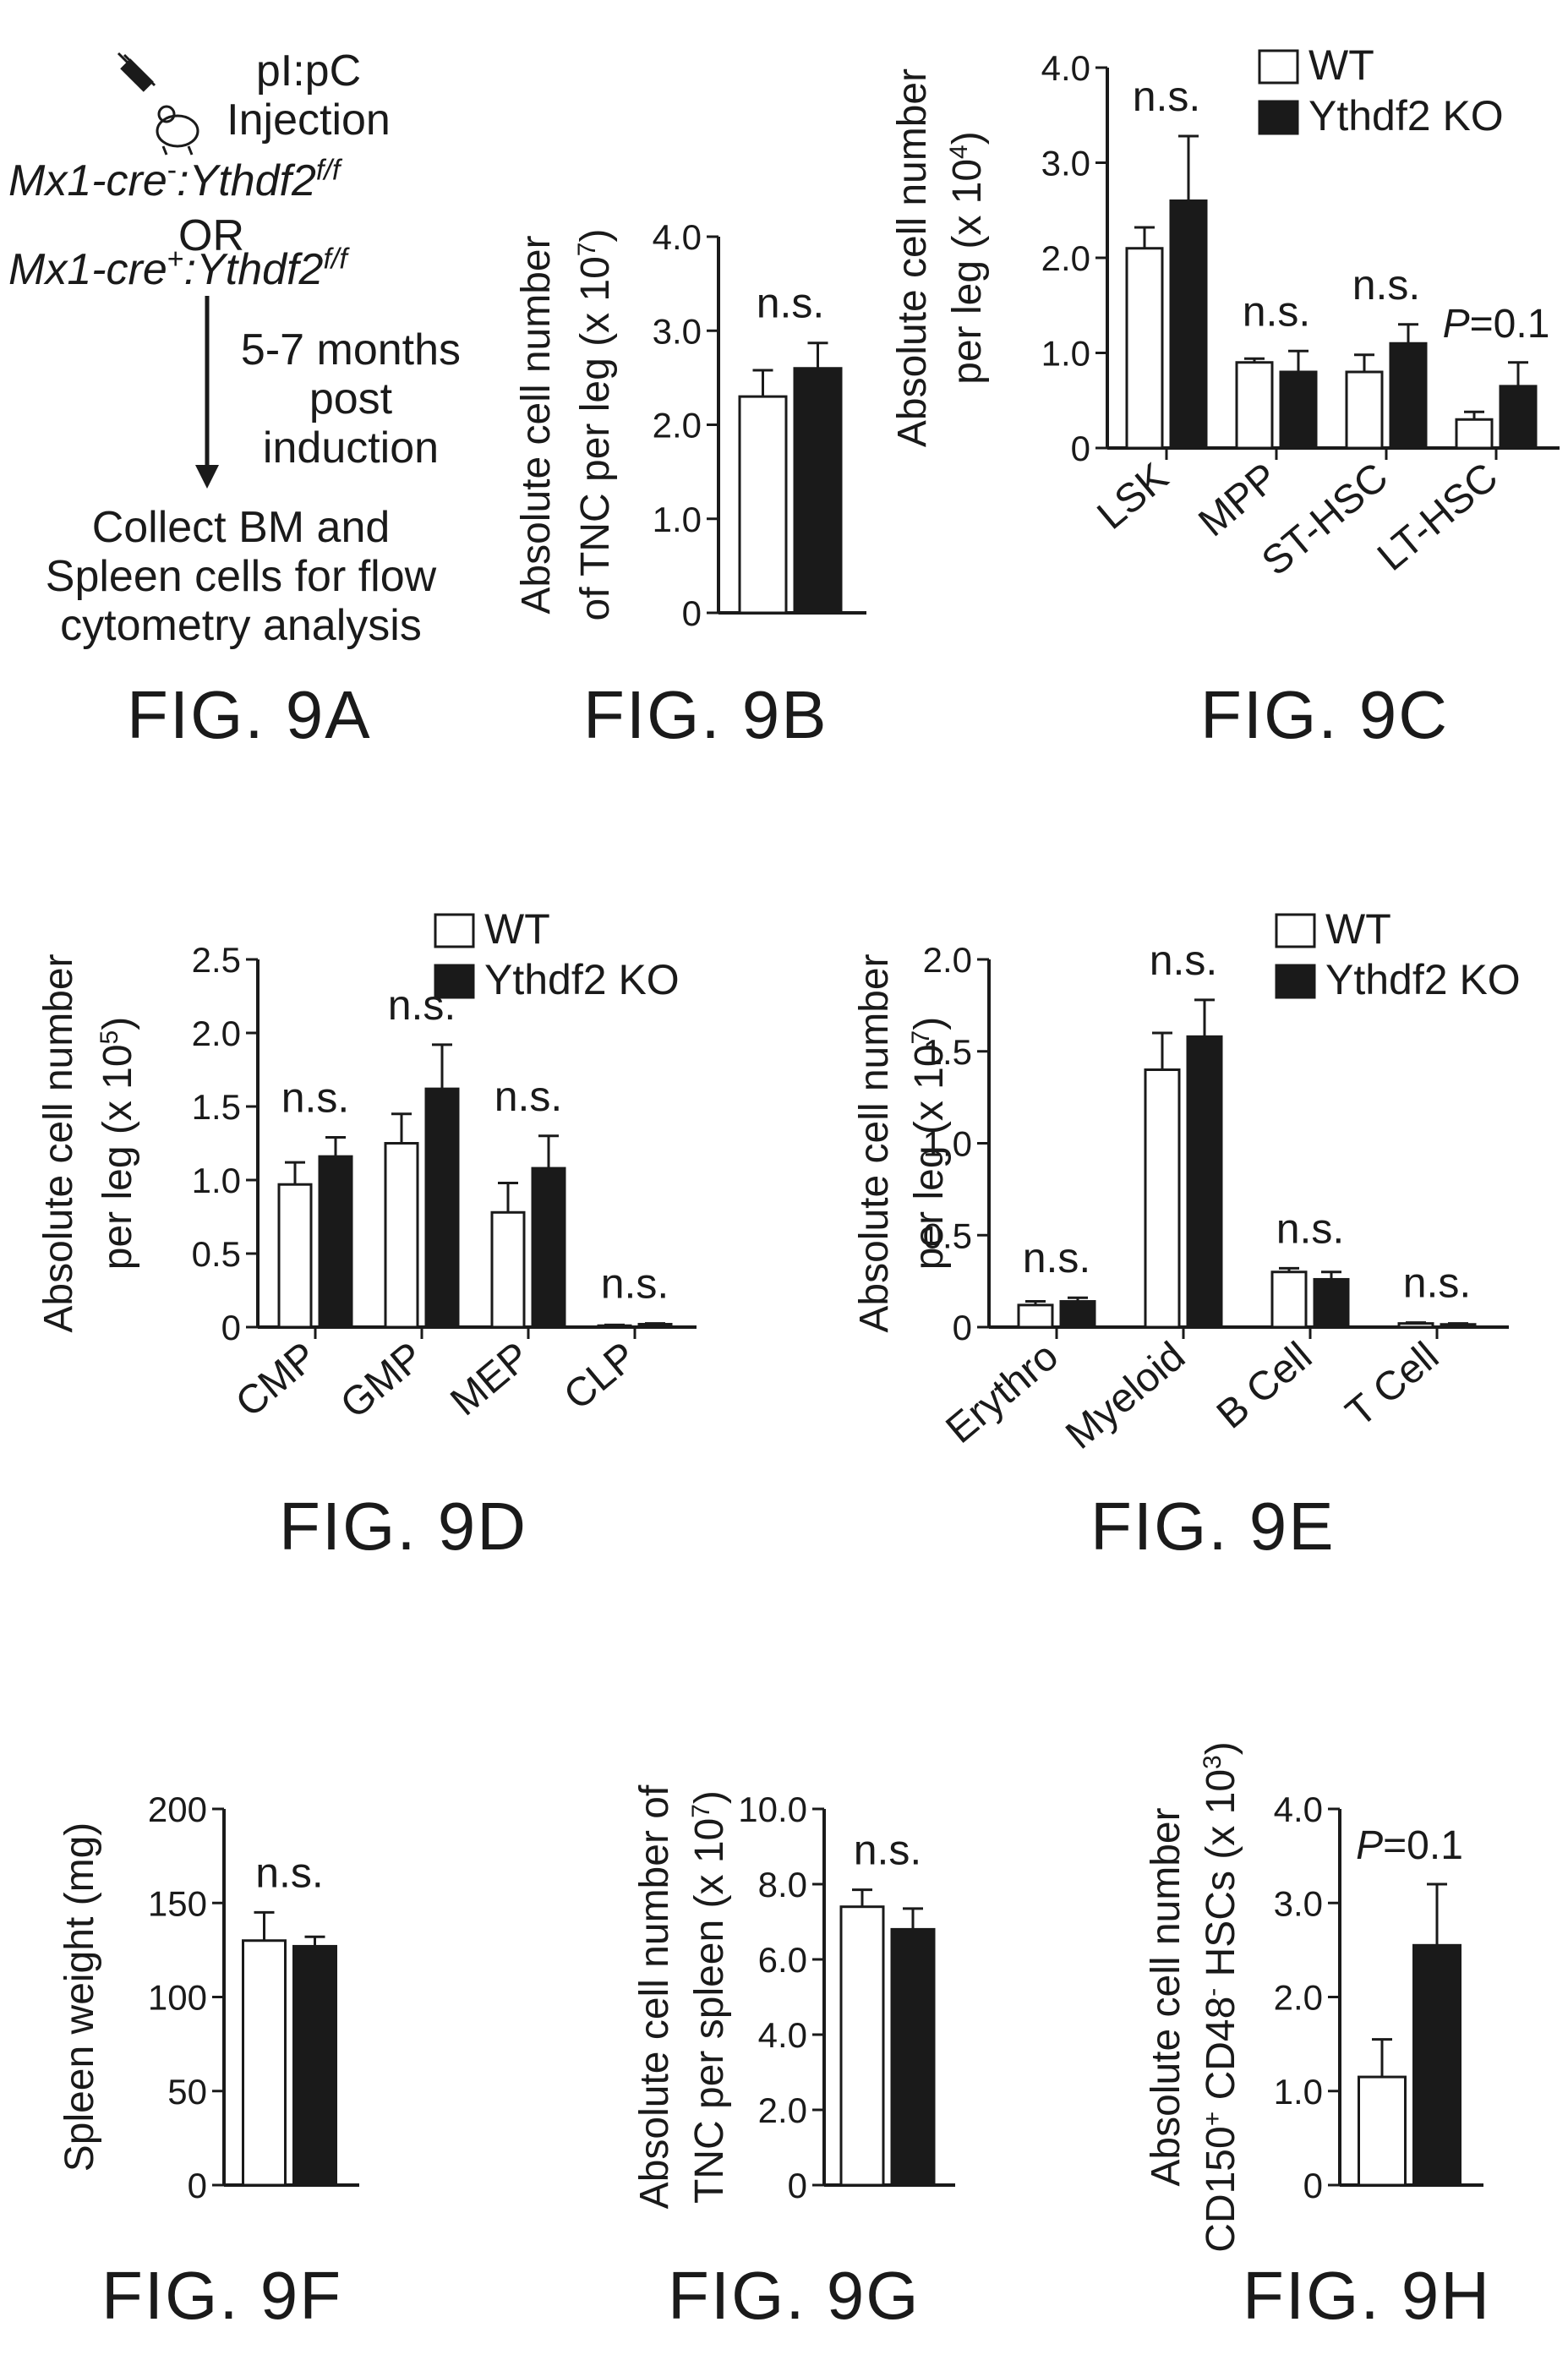  I want to click on y-tick-label: 50, so click(187, 2092).